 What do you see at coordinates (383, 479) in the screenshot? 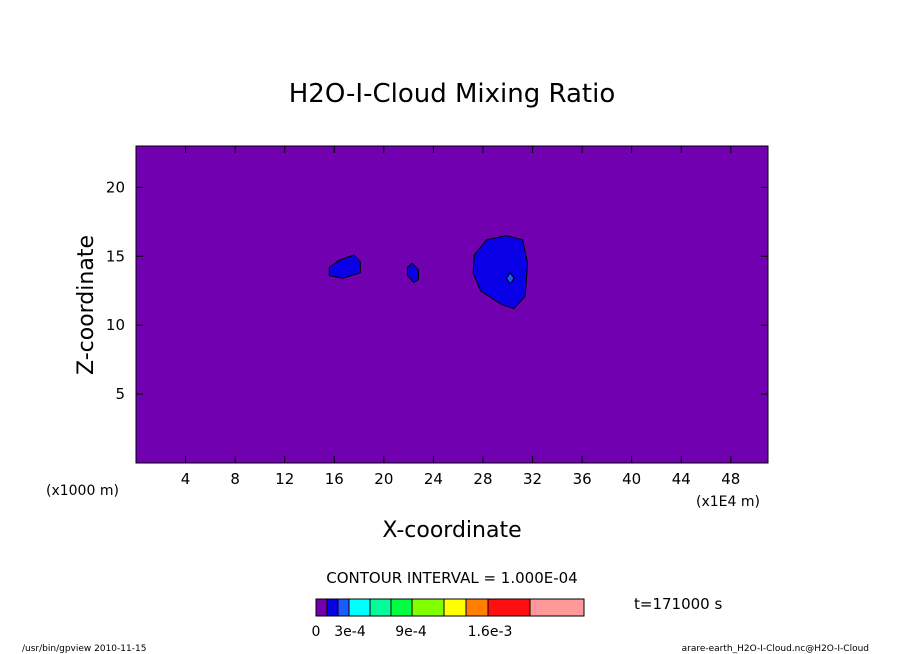
I see `x-tick-label: 20` at bounding box center [383, 479].